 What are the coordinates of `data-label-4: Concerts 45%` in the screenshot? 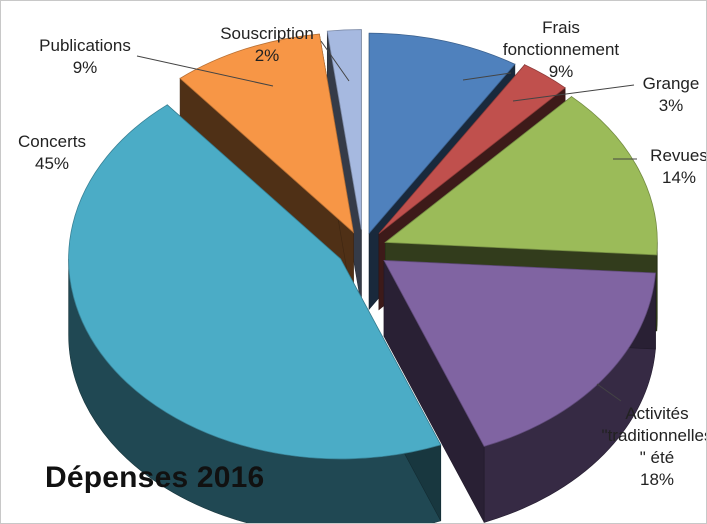 It's located at (52, 152).